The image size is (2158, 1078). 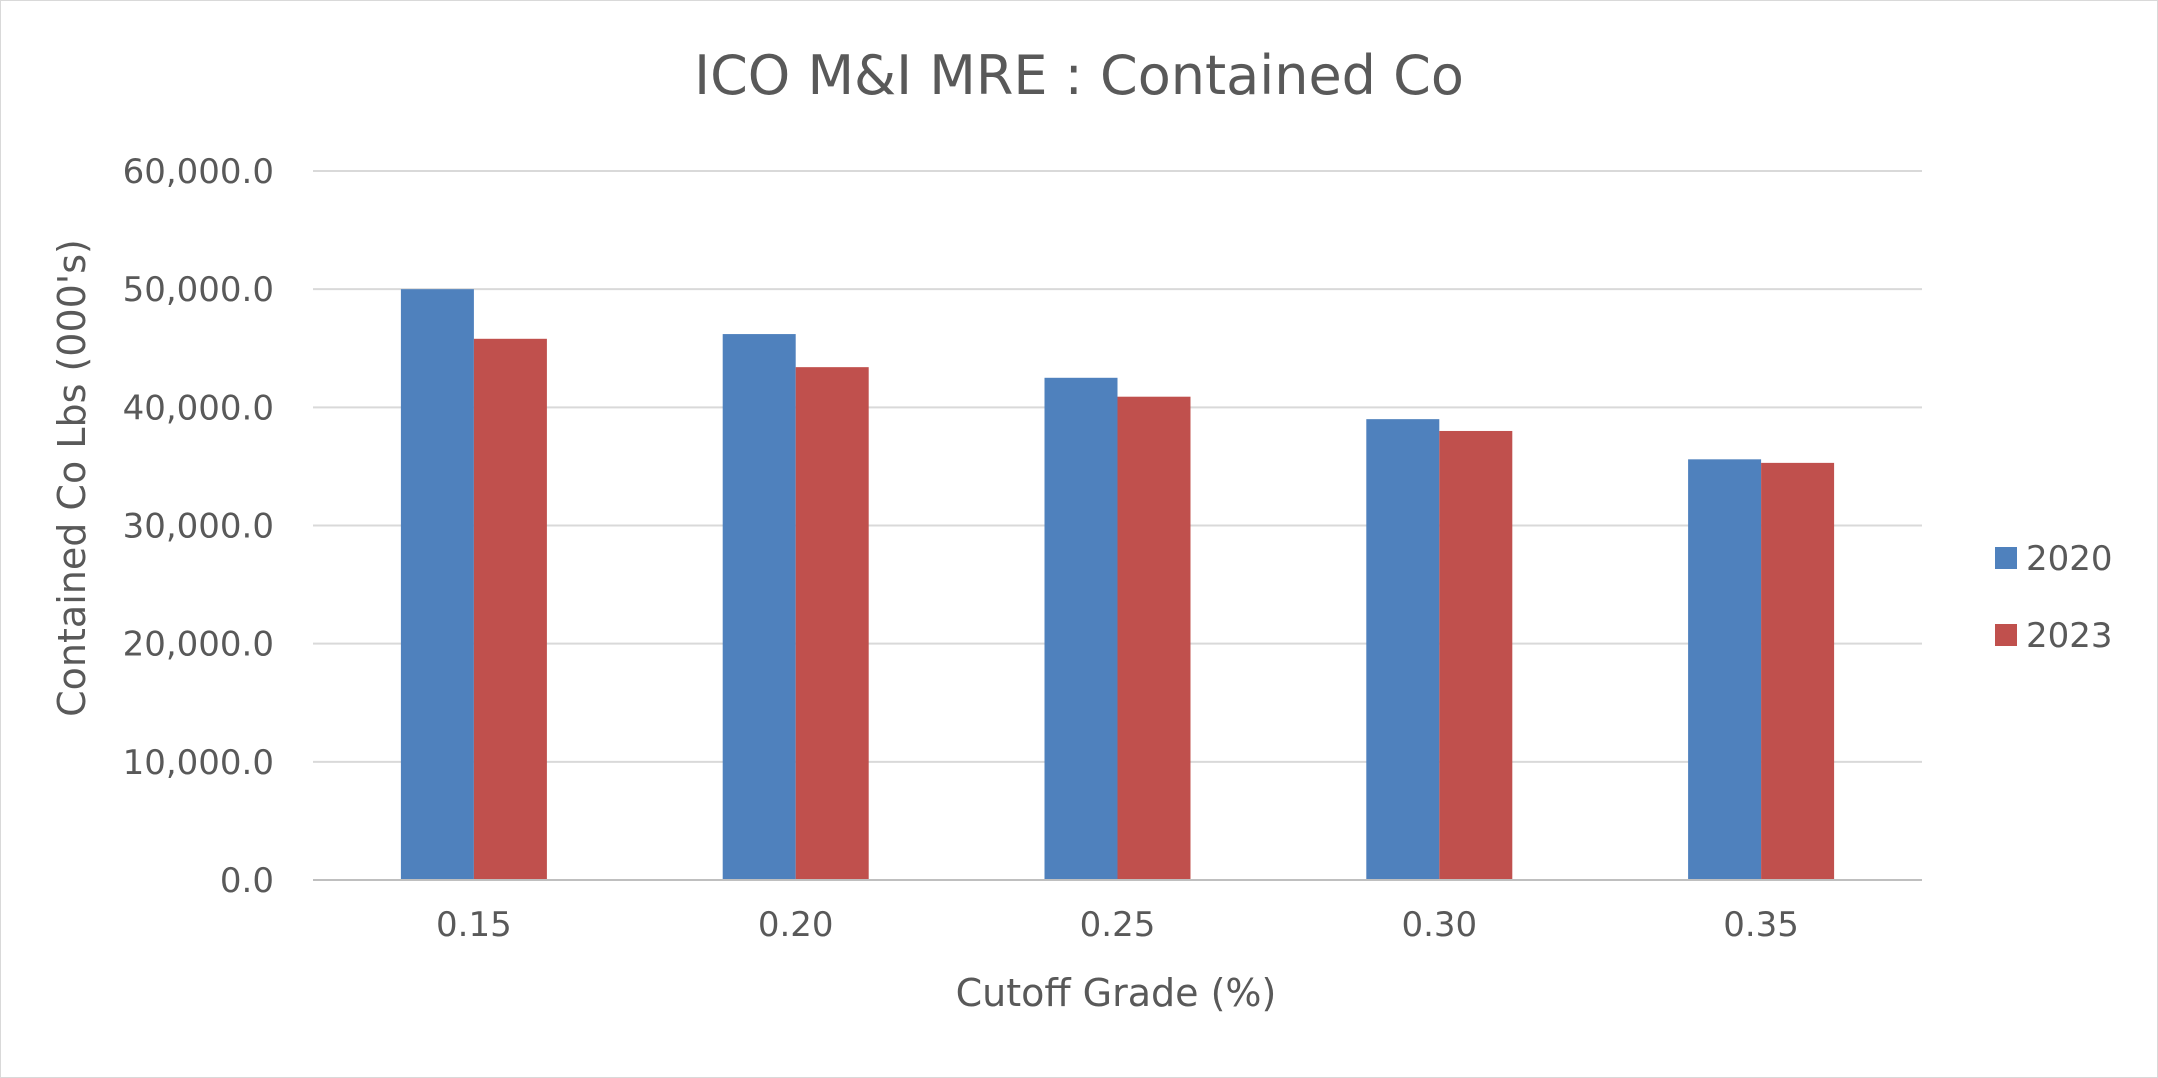 What do you see at coordinates (1761, 925) in the screenshot?
I see `x-tick-label: 0.35` at bounding box center [1761, 925].